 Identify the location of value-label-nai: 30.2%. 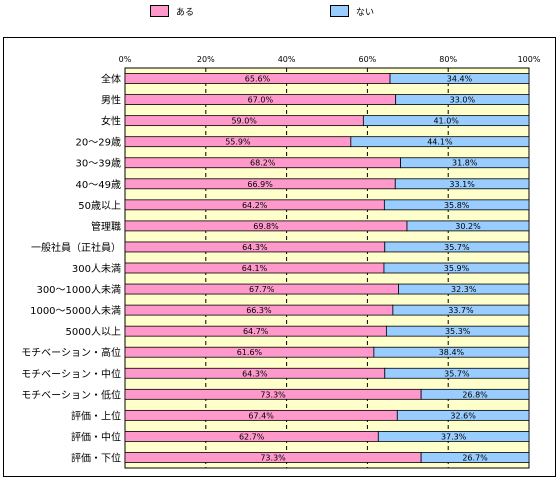
(468, 226).